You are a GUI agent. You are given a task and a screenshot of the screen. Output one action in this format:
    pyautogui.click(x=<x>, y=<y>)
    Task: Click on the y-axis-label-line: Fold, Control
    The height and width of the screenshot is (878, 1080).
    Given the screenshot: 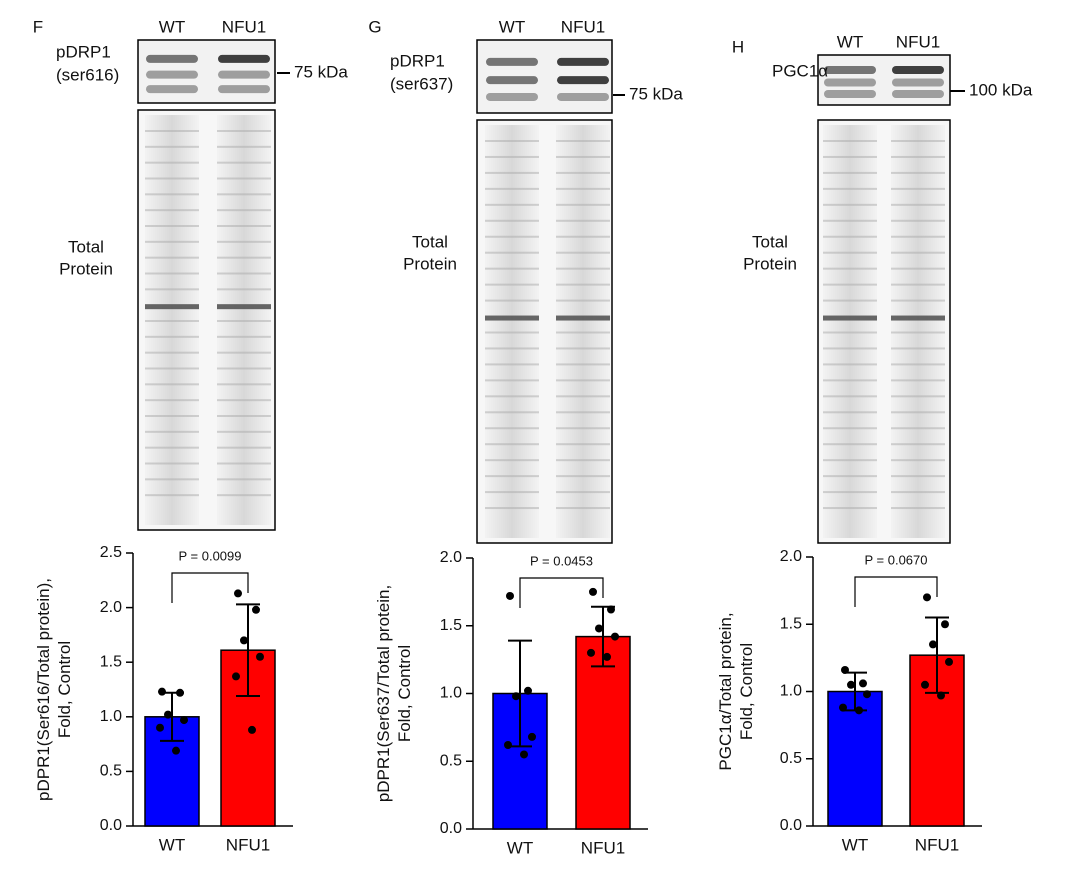 What is the action you would take?
    pyautogui.click(x=64, y=689)
    